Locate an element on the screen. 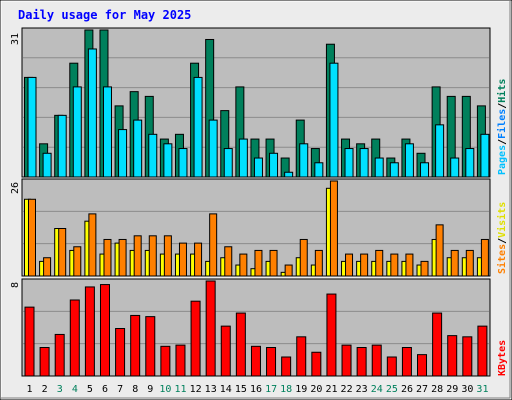 The width and height of the screenshot is (512, 400). hits-panel-legend: Pages/Files/Hits is located at coordinates (502, 127).